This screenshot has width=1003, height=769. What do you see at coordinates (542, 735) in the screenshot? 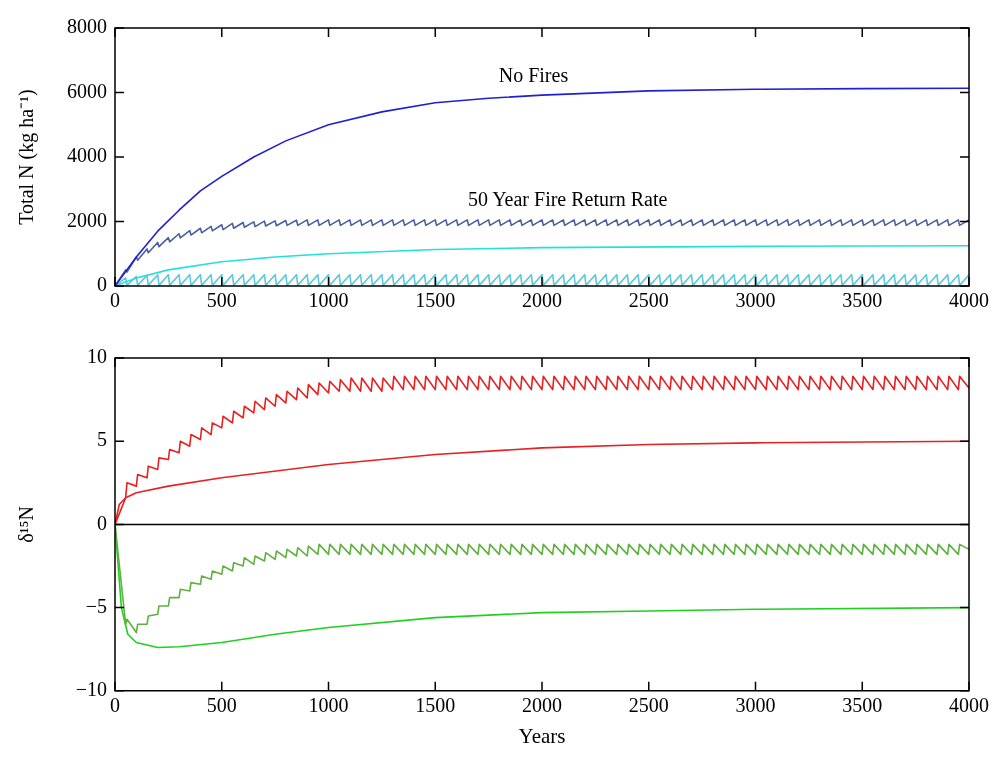
I see `x-axis-title: Years` at bounding box center [542, 735].